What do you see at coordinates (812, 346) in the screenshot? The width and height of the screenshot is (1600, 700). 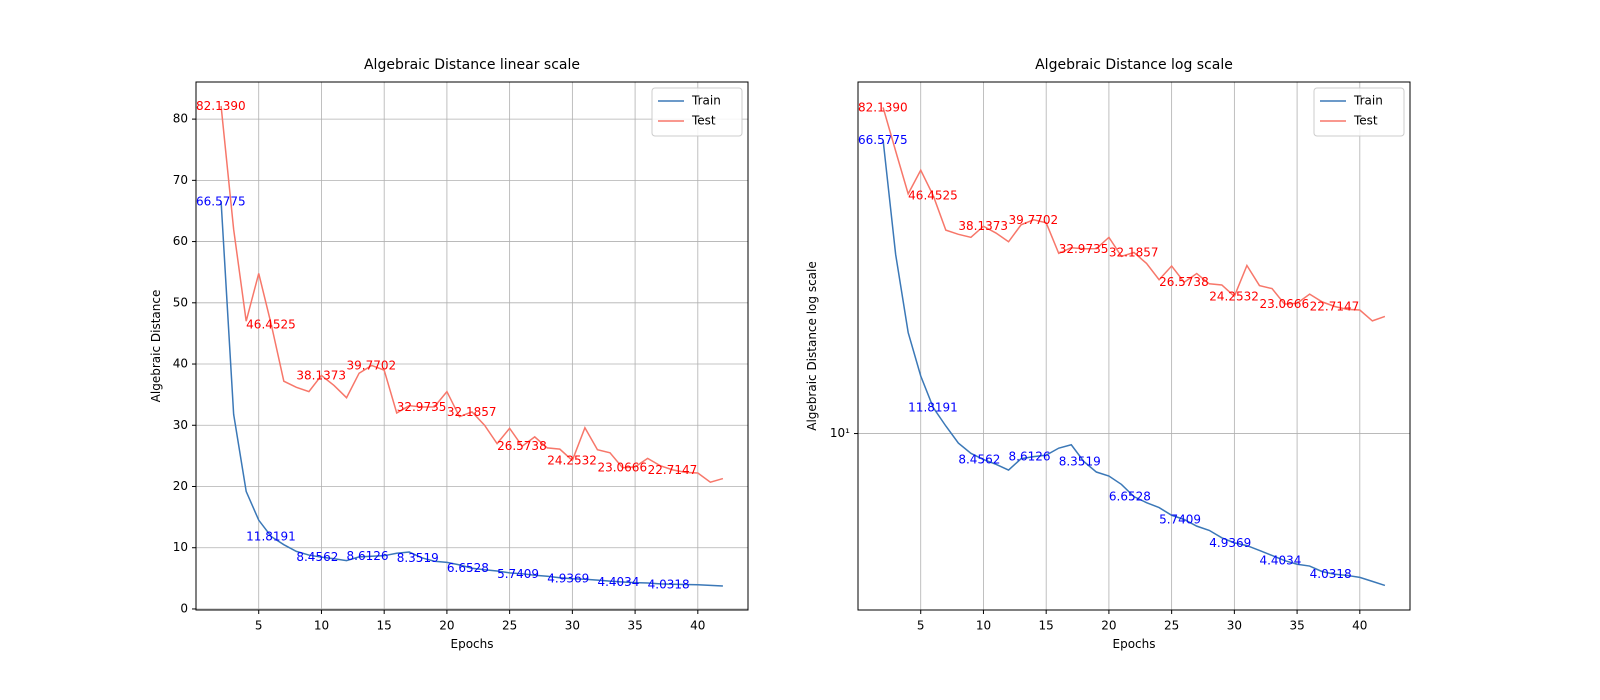 I see `y-axis-label: Algebraic Distance log scale` at bounding box center [812, 346].